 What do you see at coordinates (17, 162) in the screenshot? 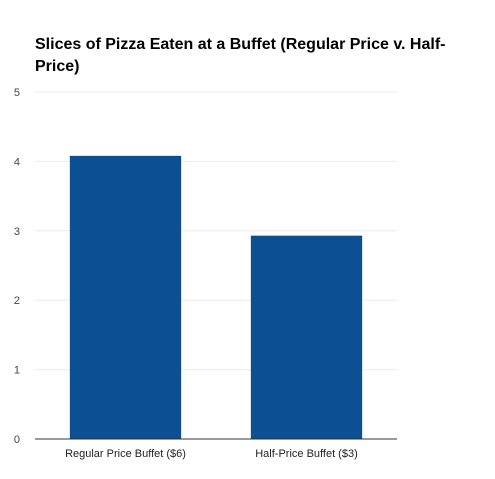
I see `y-tick-label: 4` at bounding box center [17, 162].